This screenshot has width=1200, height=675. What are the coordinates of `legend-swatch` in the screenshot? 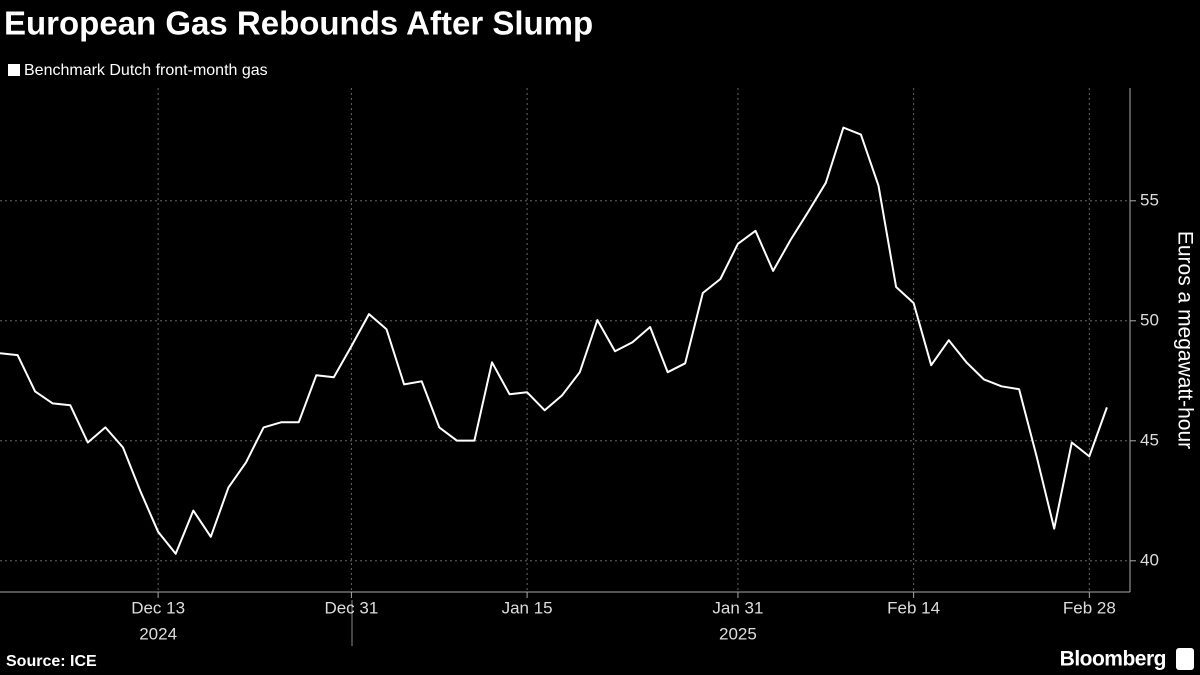 It's located at (14, 70).